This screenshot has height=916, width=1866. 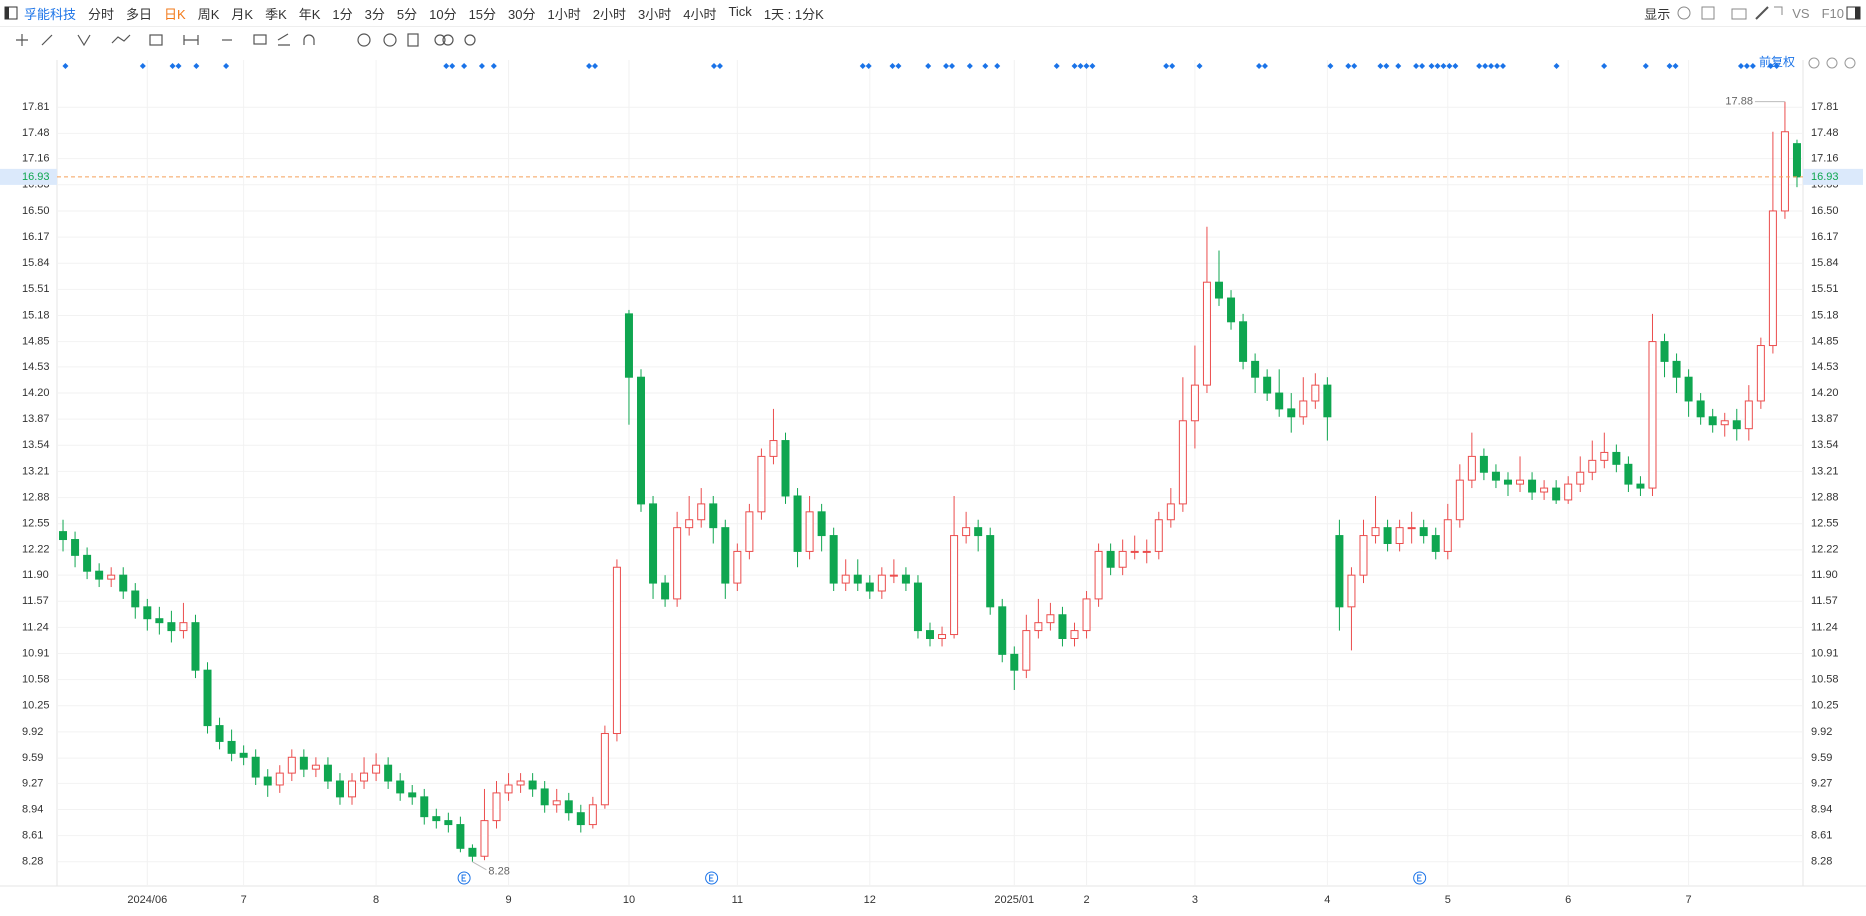 I want to click on period-button: 4小时, so click(x=700, y=14).